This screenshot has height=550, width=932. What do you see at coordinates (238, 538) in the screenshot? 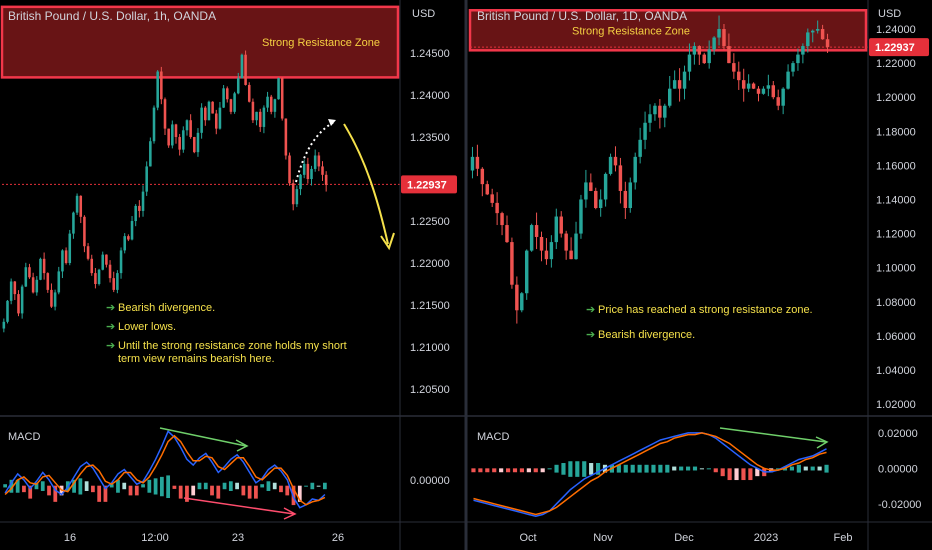
I see `x-tick-label: 23` at bounding box center [238, 538].